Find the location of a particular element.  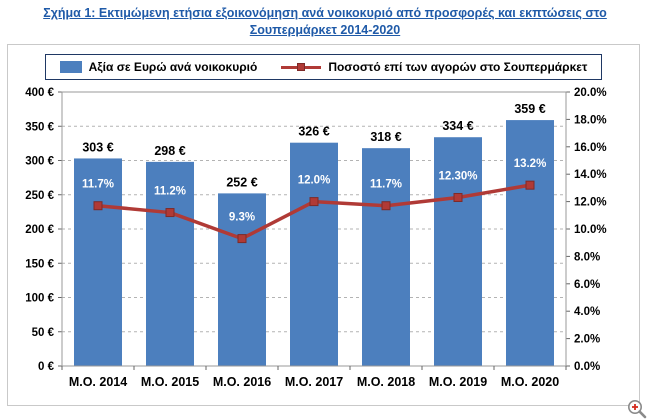

right-axis-tick-label: 2.0% is located at coordinates (587, 340).